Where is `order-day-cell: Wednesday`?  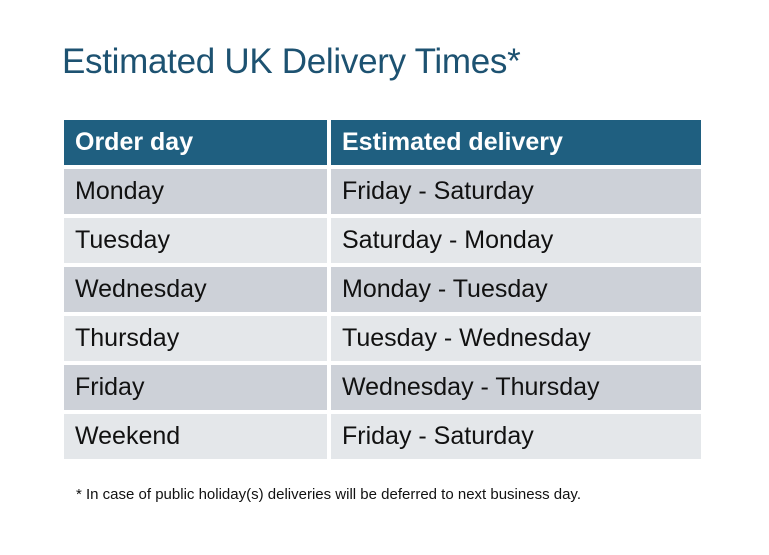
order-day-cell: Wednesday is located at coordinates (195, 289).